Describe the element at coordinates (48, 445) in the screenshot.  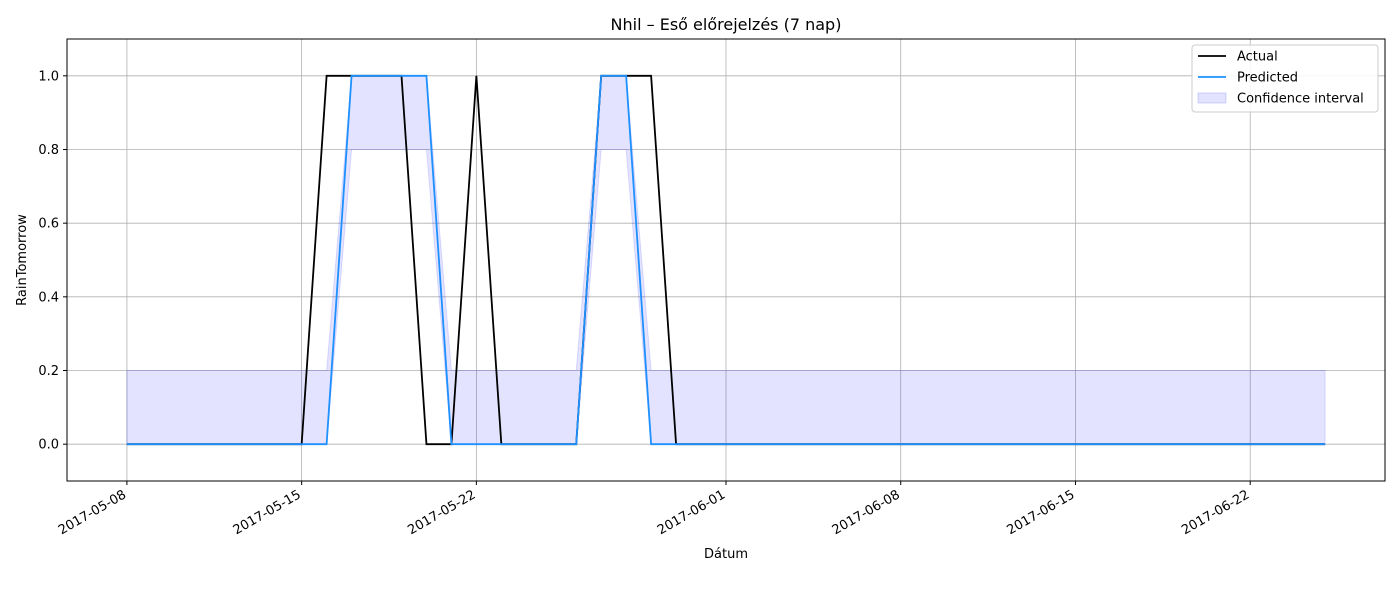
I see `y-tick-label: 0.0` at that location.